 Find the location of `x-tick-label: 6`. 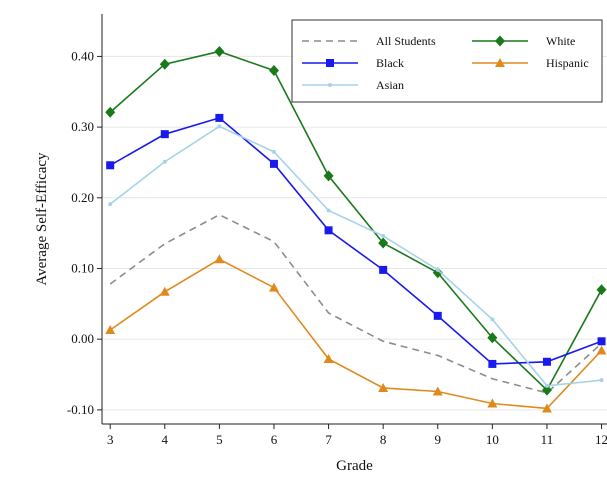

x-tick-label: 6 is located at coordinates (274, 439).